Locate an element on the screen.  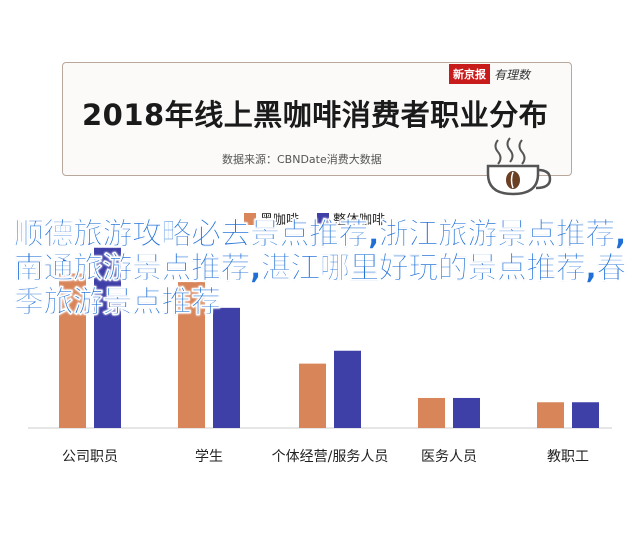
data-source: 数据来源：CBNDate消费大数据 is located at coordinates (302, 159).